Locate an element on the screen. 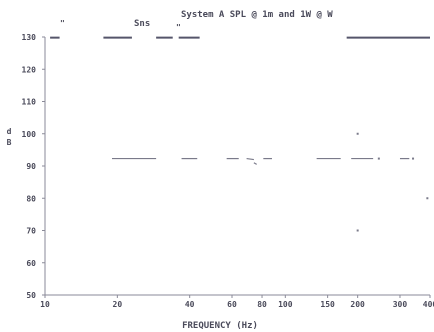 The image size is (434, 332). legend-mark: " is located at coordinates (178, 27).